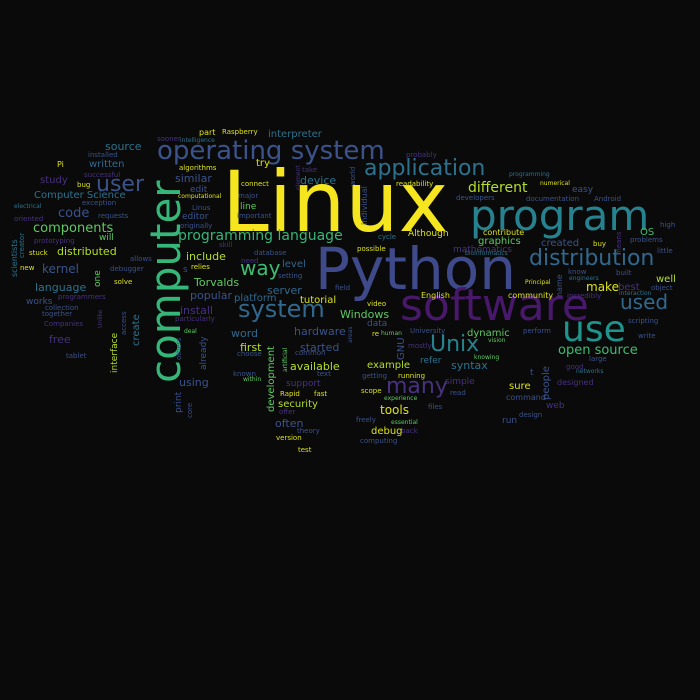 The height and width of the screenshot is (700, 700). Describe the element at coordinates (60, 269) in the screenshot. I see `cloud-word: kernel` at that location.